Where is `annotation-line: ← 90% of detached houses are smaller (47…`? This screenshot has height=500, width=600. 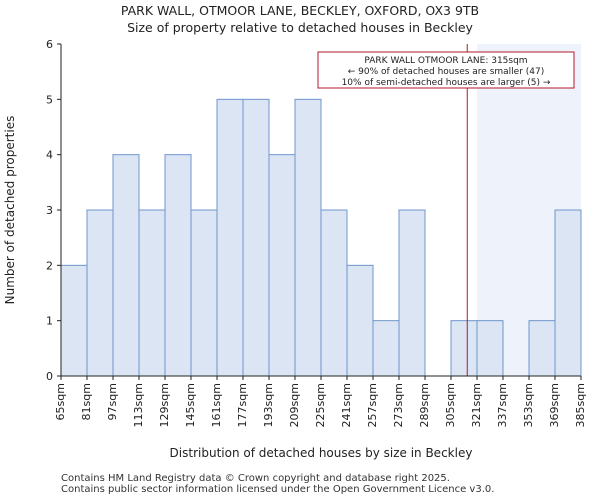
annotation-line: ← 90% of detached houses are smaller (47… is located at coordinates (446, 72).